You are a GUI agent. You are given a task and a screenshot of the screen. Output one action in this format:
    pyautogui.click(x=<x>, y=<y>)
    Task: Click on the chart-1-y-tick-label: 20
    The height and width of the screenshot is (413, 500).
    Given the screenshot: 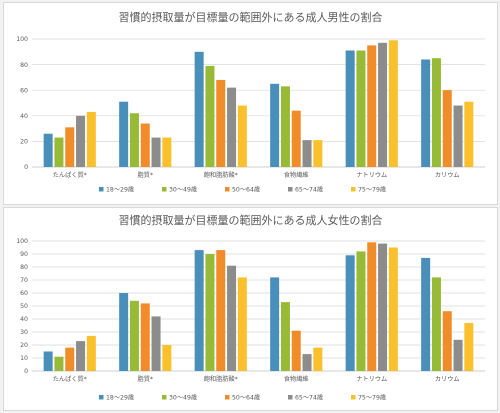 What is the action you would take?
    pyautogui.click(x=24, y=345)
    